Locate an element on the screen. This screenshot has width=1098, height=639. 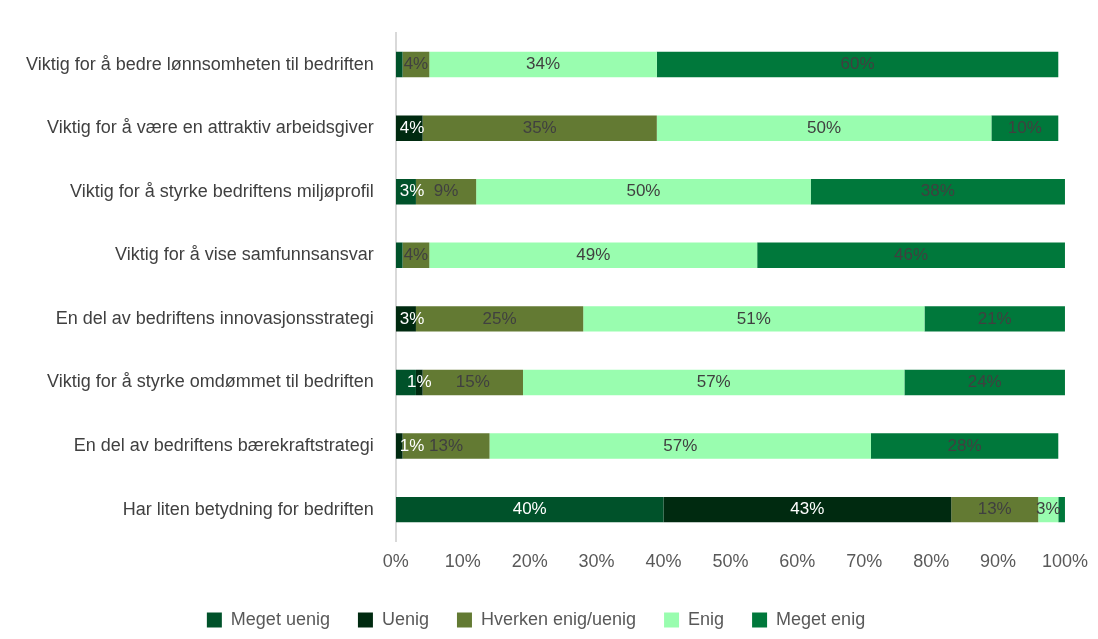
data-label: 10% is located at coordinates (1024, 127).